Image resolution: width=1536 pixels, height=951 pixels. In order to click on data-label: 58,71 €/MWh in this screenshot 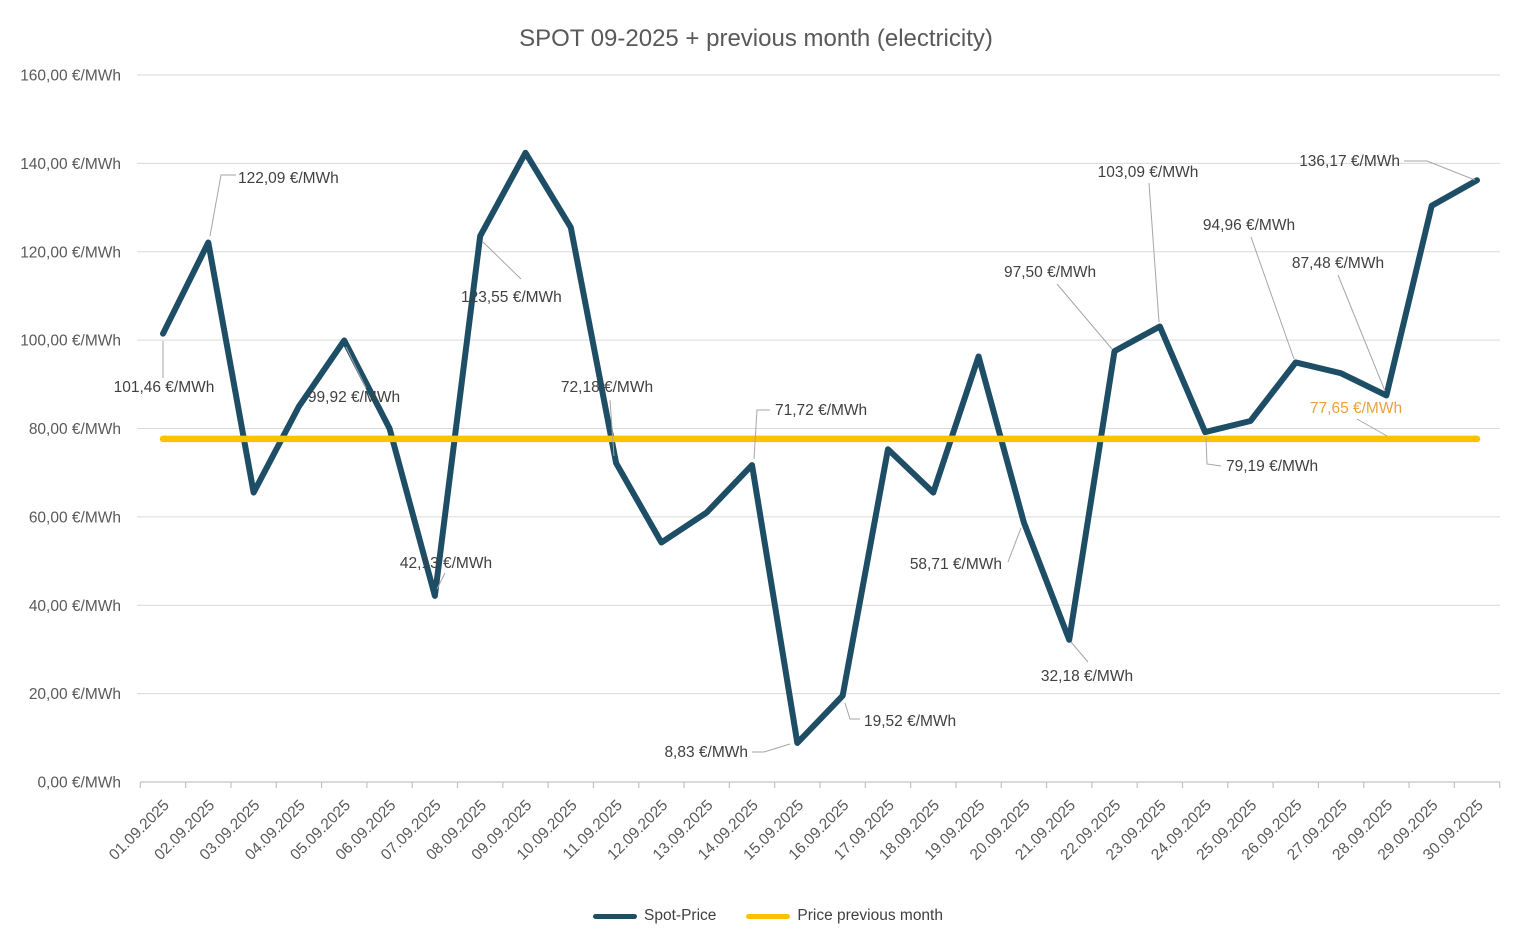, I will do `click(956, 564)`.